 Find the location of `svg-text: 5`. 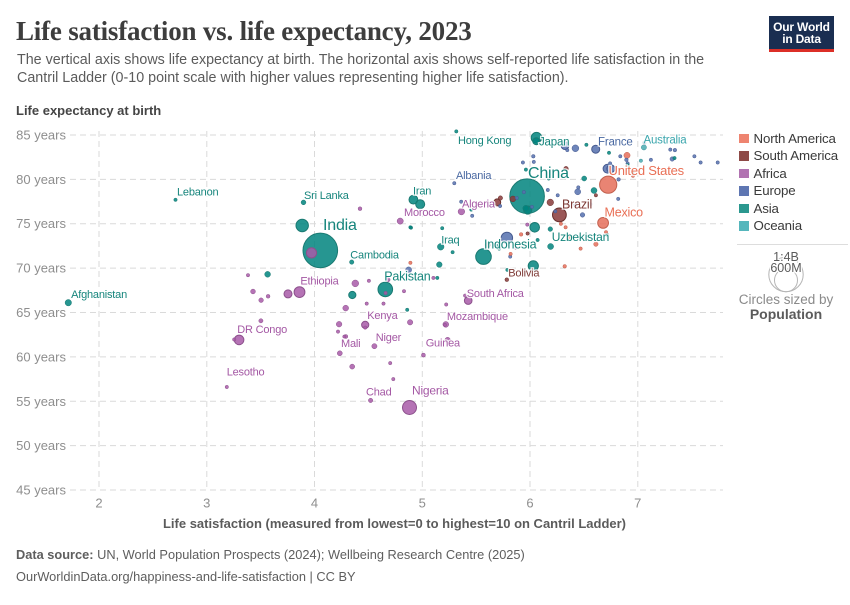

svg-text: 5 is located at coordinates (422, 503).